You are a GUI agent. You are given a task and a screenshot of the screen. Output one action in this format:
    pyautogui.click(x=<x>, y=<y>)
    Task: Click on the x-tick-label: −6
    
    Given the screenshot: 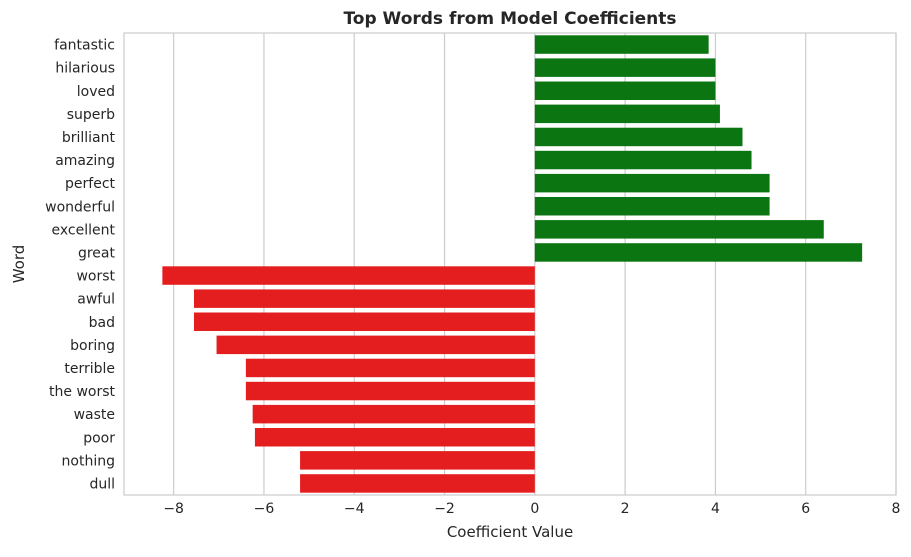 What is the action you would take?
    pyautogui.click(x=264, y=509)
    